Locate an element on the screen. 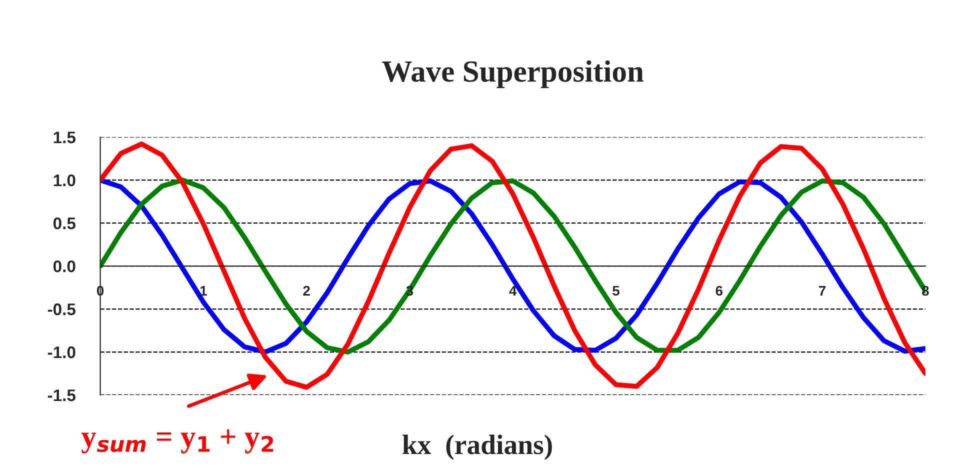 This screenshot has width=955, height=468. x-tick-label: 2 is located at coordinates (306, 291).